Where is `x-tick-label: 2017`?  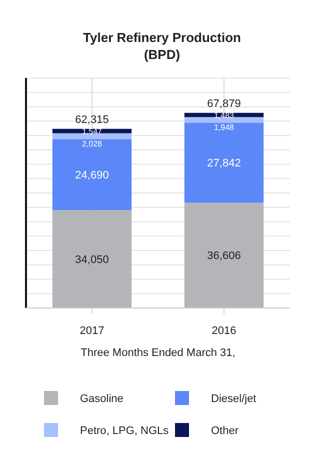 x-tick-label: 2017 is located at coordinates (92, 331).